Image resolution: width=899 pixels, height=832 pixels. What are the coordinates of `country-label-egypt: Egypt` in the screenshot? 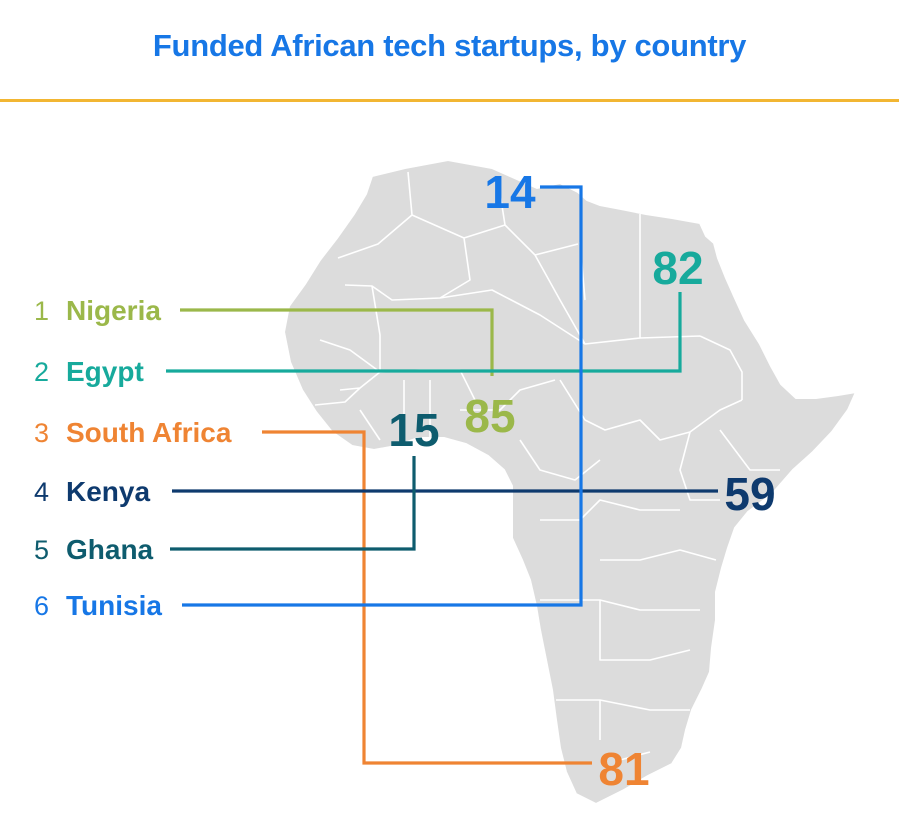 It's located at (105, 371).